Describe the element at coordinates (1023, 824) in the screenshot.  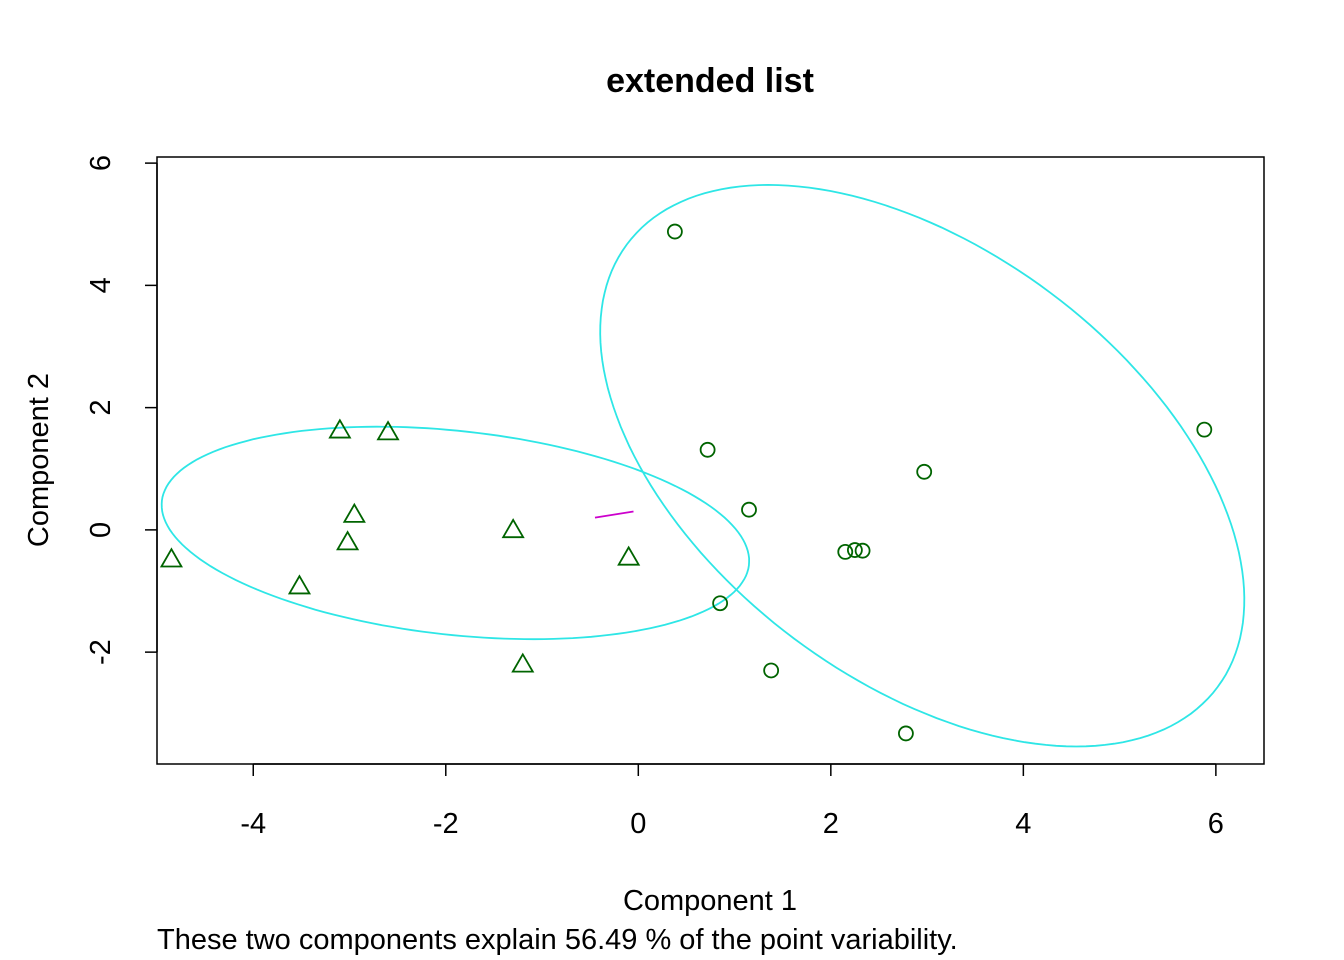
I see `x-tick-label: 4` at that location.